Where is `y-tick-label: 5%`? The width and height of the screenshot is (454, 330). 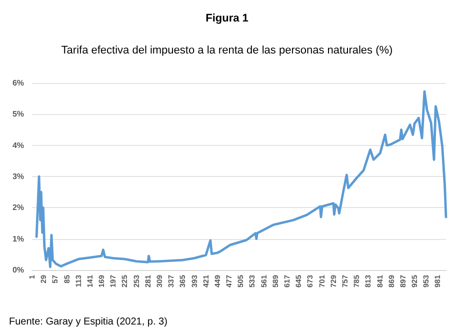 y-tick-label: 5% is located at coordinates (18, 114).